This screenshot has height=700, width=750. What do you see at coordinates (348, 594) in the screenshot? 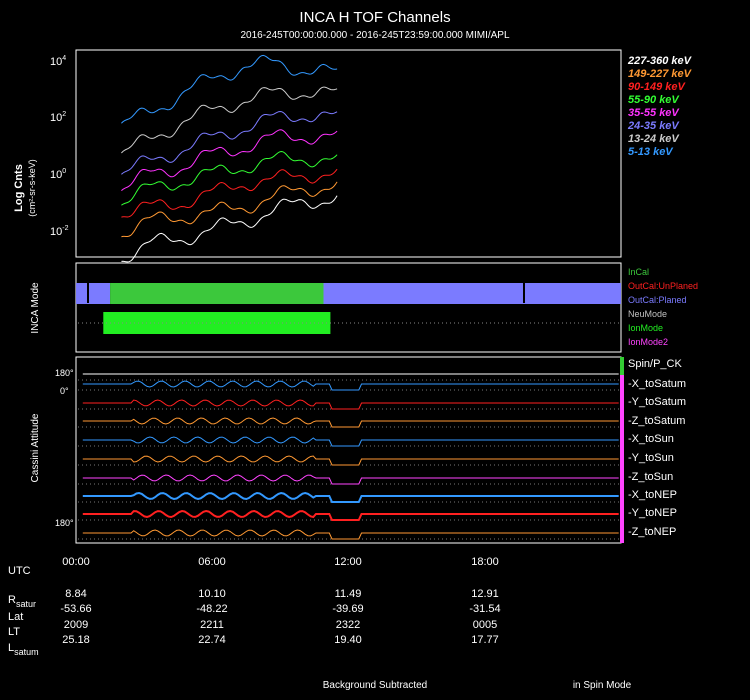
I see `ephem-value: 11.49` at bounding box center [348, 594].